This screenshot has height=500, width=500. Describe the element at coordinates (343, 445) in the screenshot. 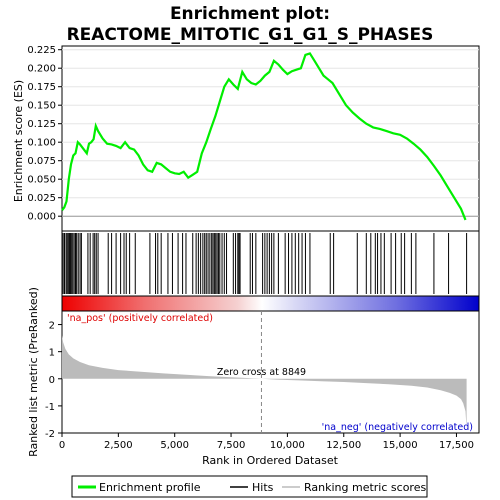

I see `x-tick-label: 12,500` at that location.